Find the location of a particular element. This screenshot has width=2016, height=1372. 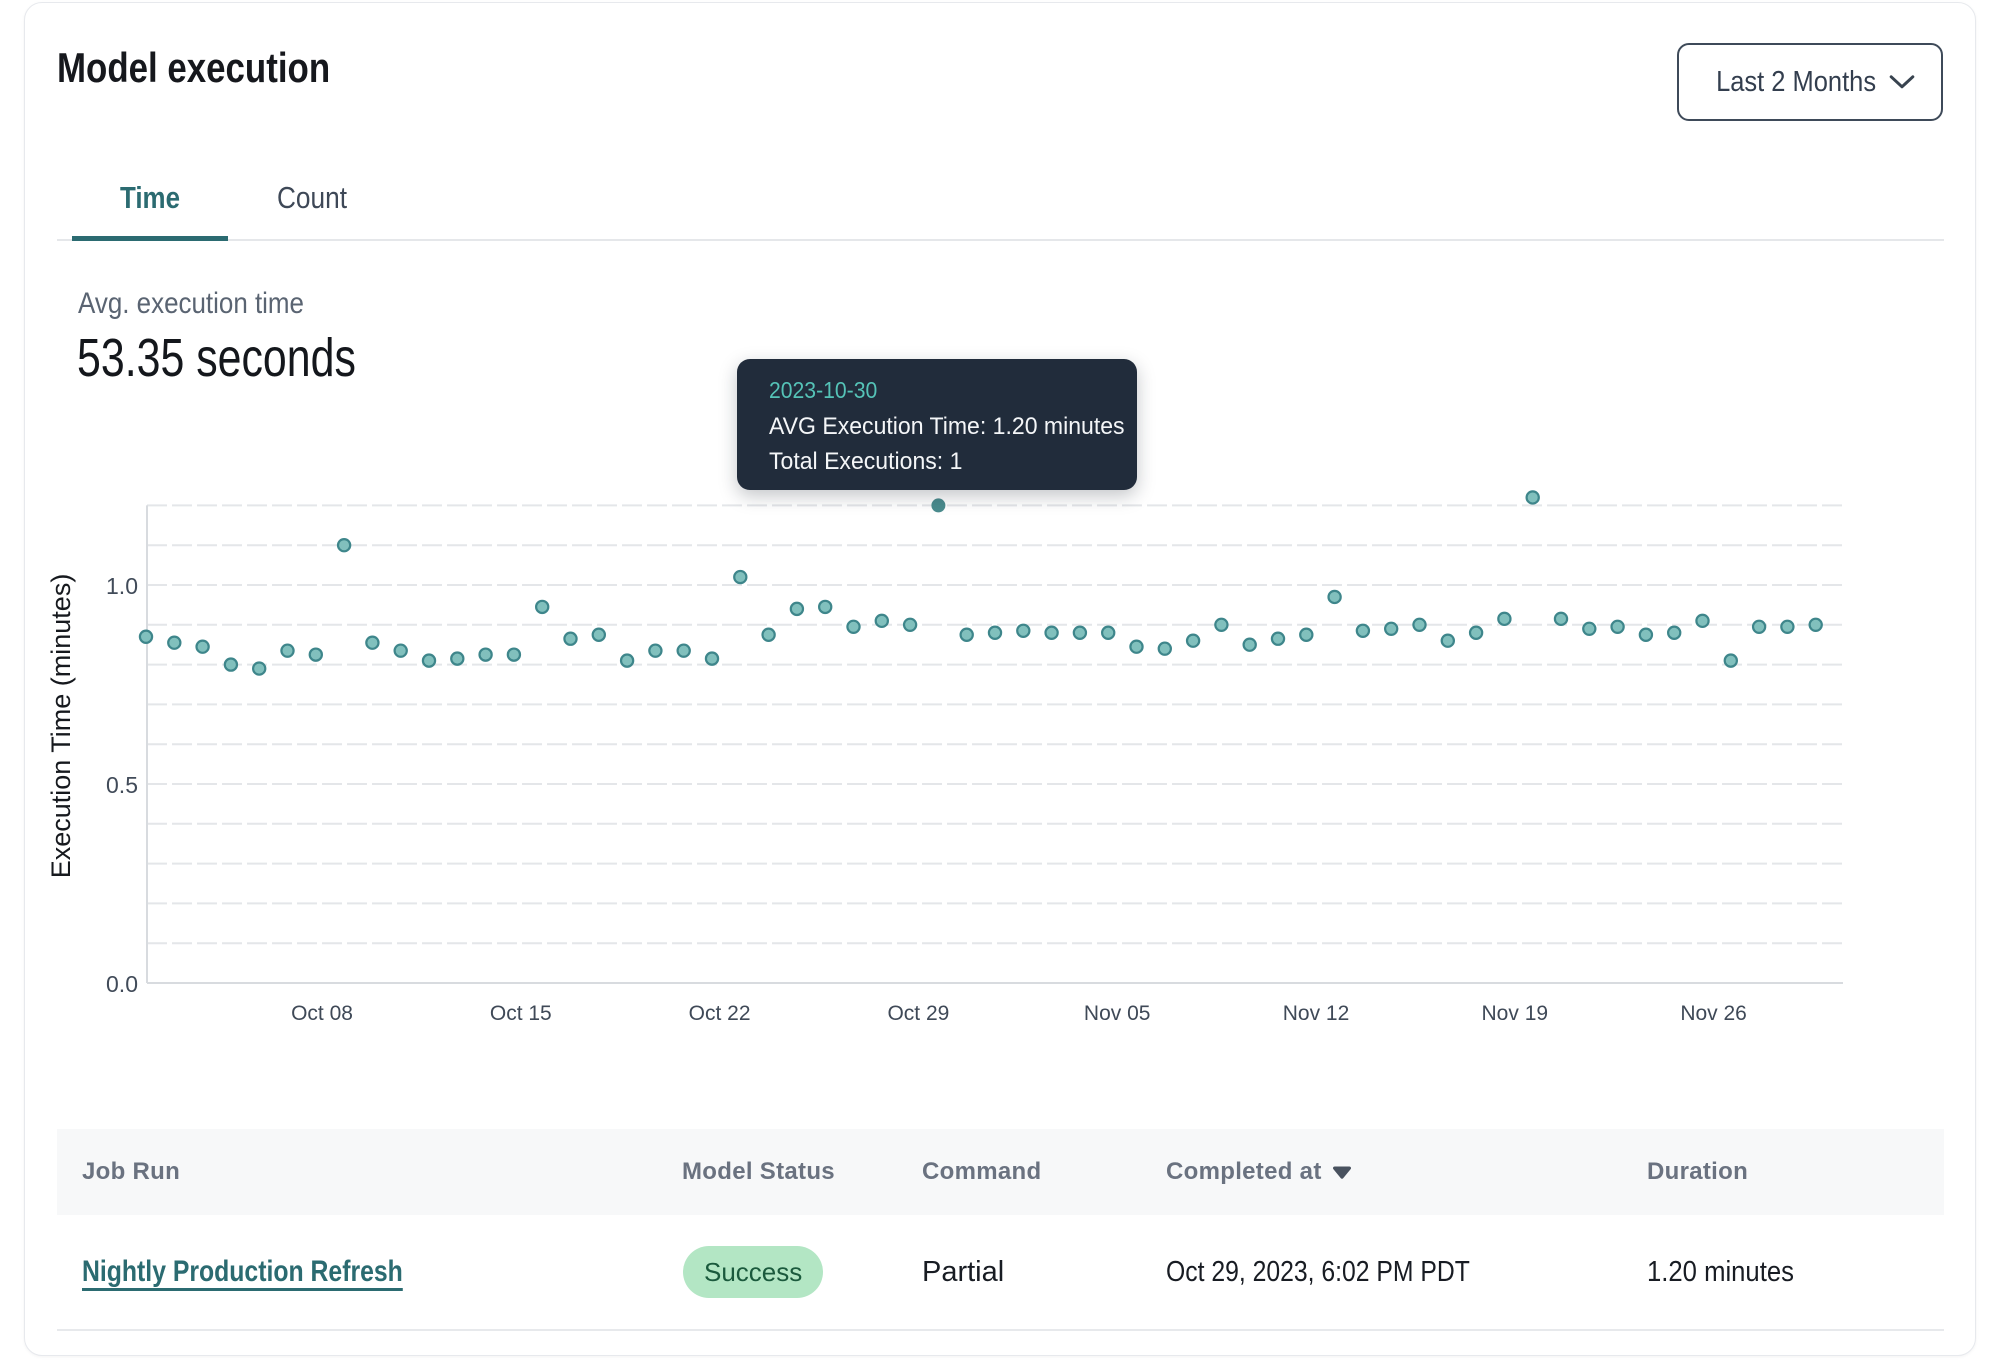

job-run-link: Nightly Production Refresh is located at coordinates (242, 1271).